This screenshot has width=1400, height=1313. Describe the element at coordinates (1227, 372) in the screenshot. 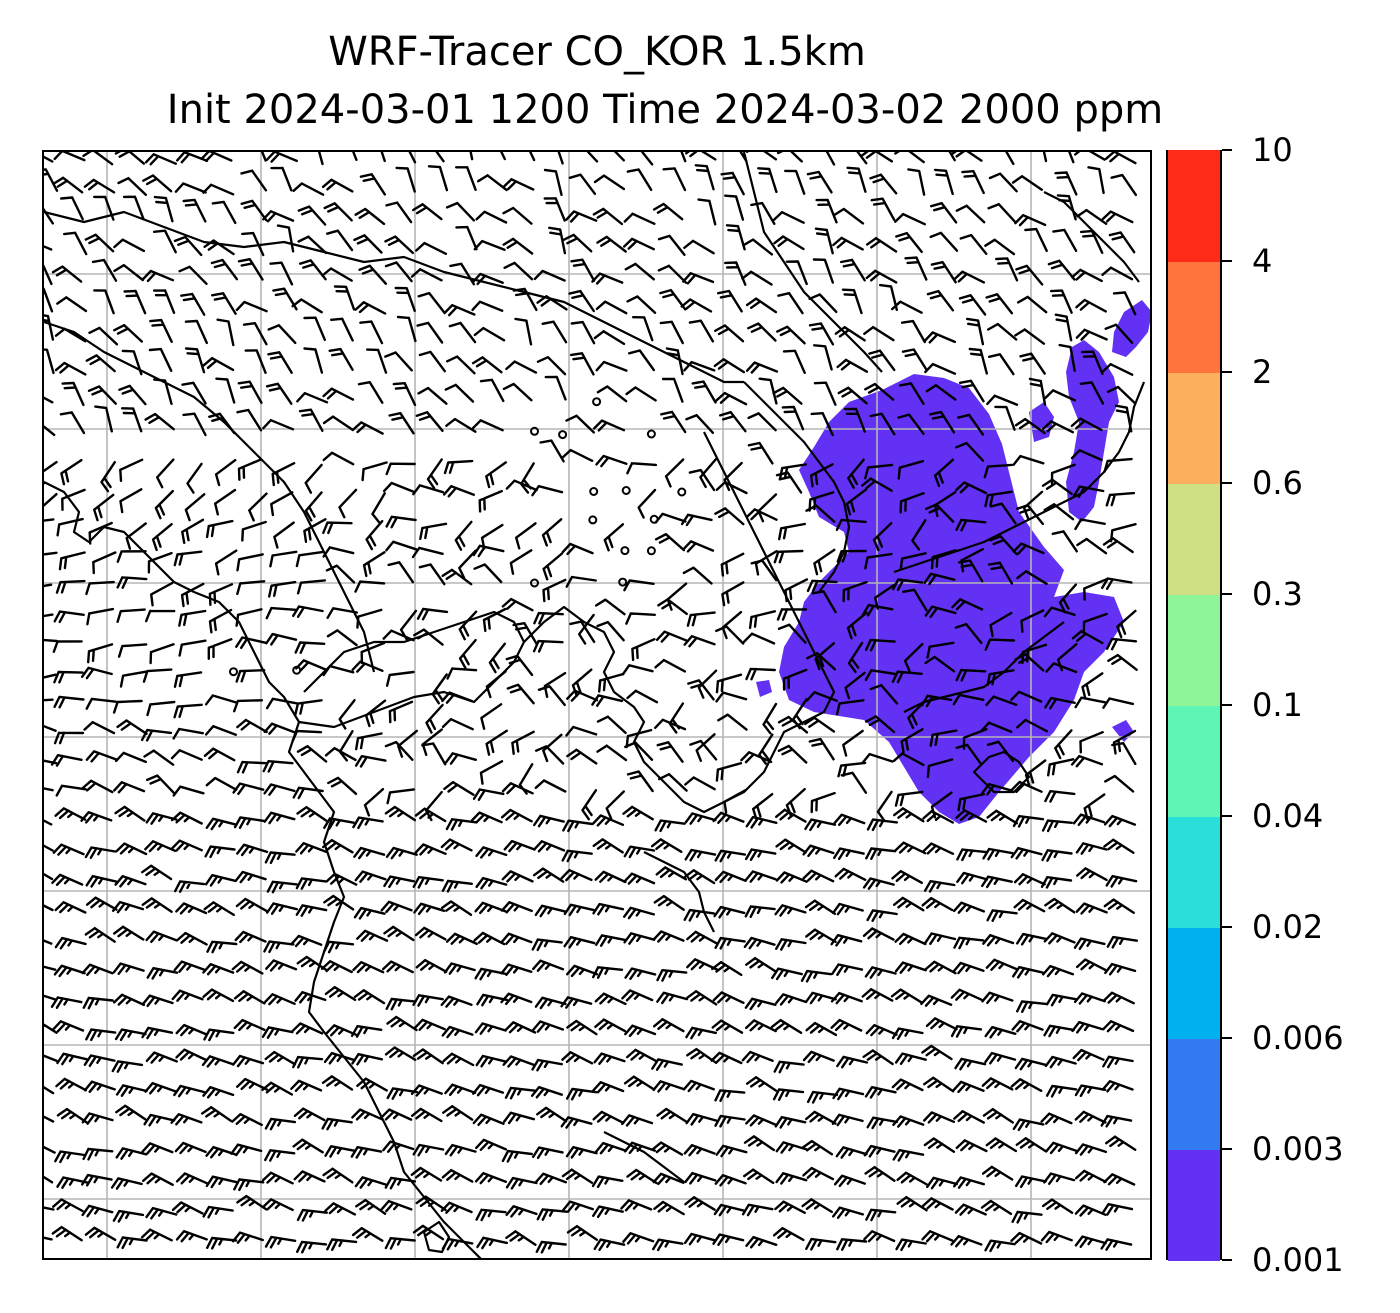

I see `colorbar-tick` at that location.